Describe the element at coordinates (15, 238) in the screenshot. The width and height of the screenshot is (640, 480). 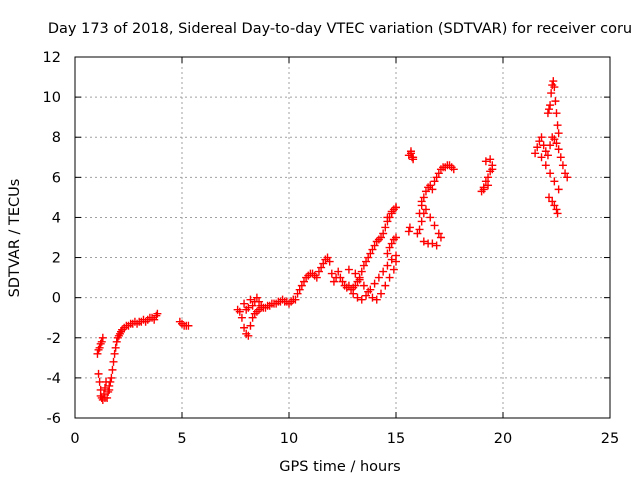
I see `y-axis-label: SDTVAR / TECUs` at that location.